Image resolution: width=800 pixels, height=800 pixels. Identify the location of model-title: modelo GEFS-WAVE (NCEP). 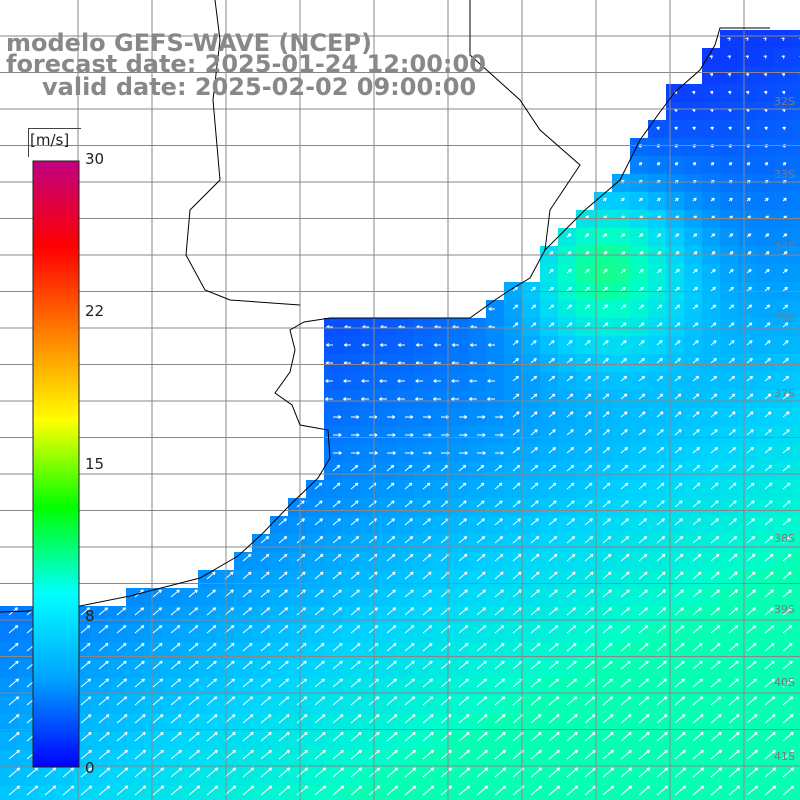
(189, 43).